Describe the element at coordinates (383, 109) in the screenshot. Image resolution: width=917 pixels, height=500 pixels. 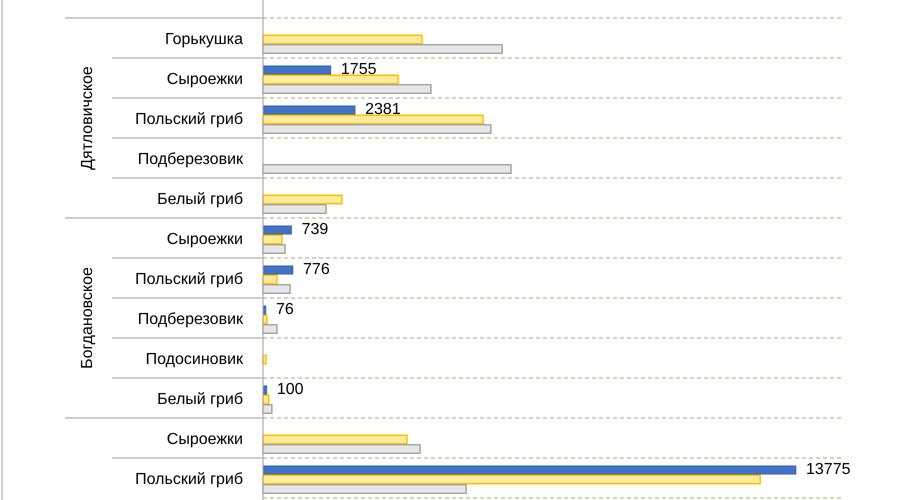
I see `data-label: 2381` at that location.